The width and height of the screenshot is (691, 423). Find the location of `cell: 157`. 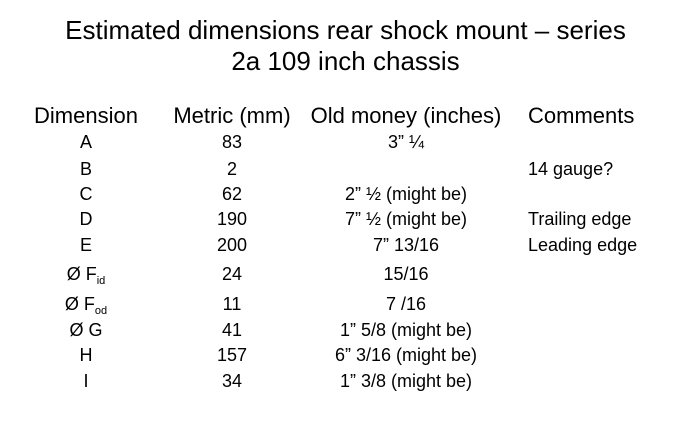

cell: 157 is located at coordinates (232, 355).